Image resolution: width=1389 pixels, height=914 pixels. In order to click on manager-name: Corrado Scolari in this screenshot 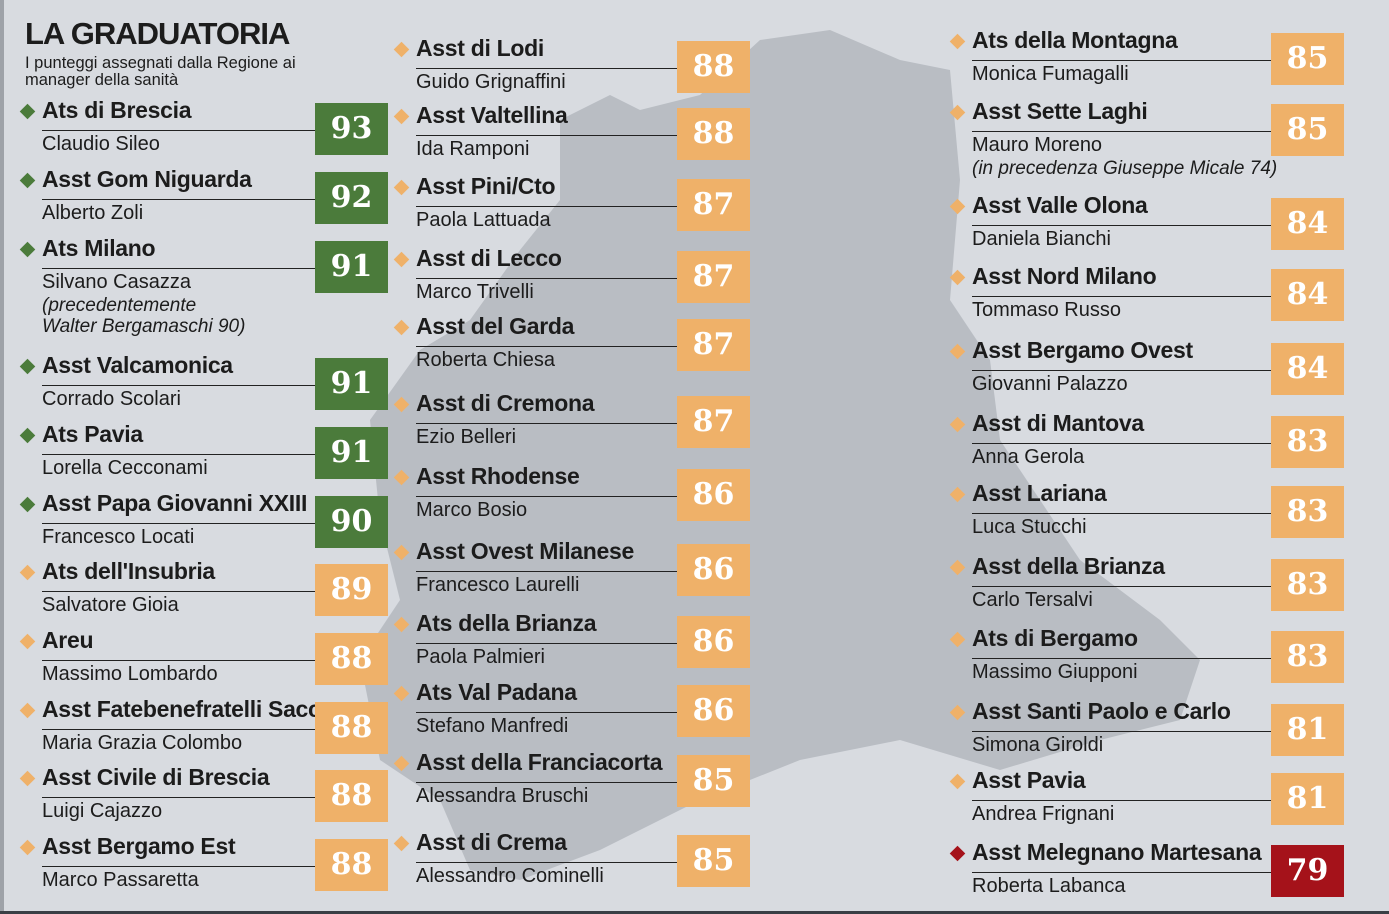, I will do `click(111, 399)`.